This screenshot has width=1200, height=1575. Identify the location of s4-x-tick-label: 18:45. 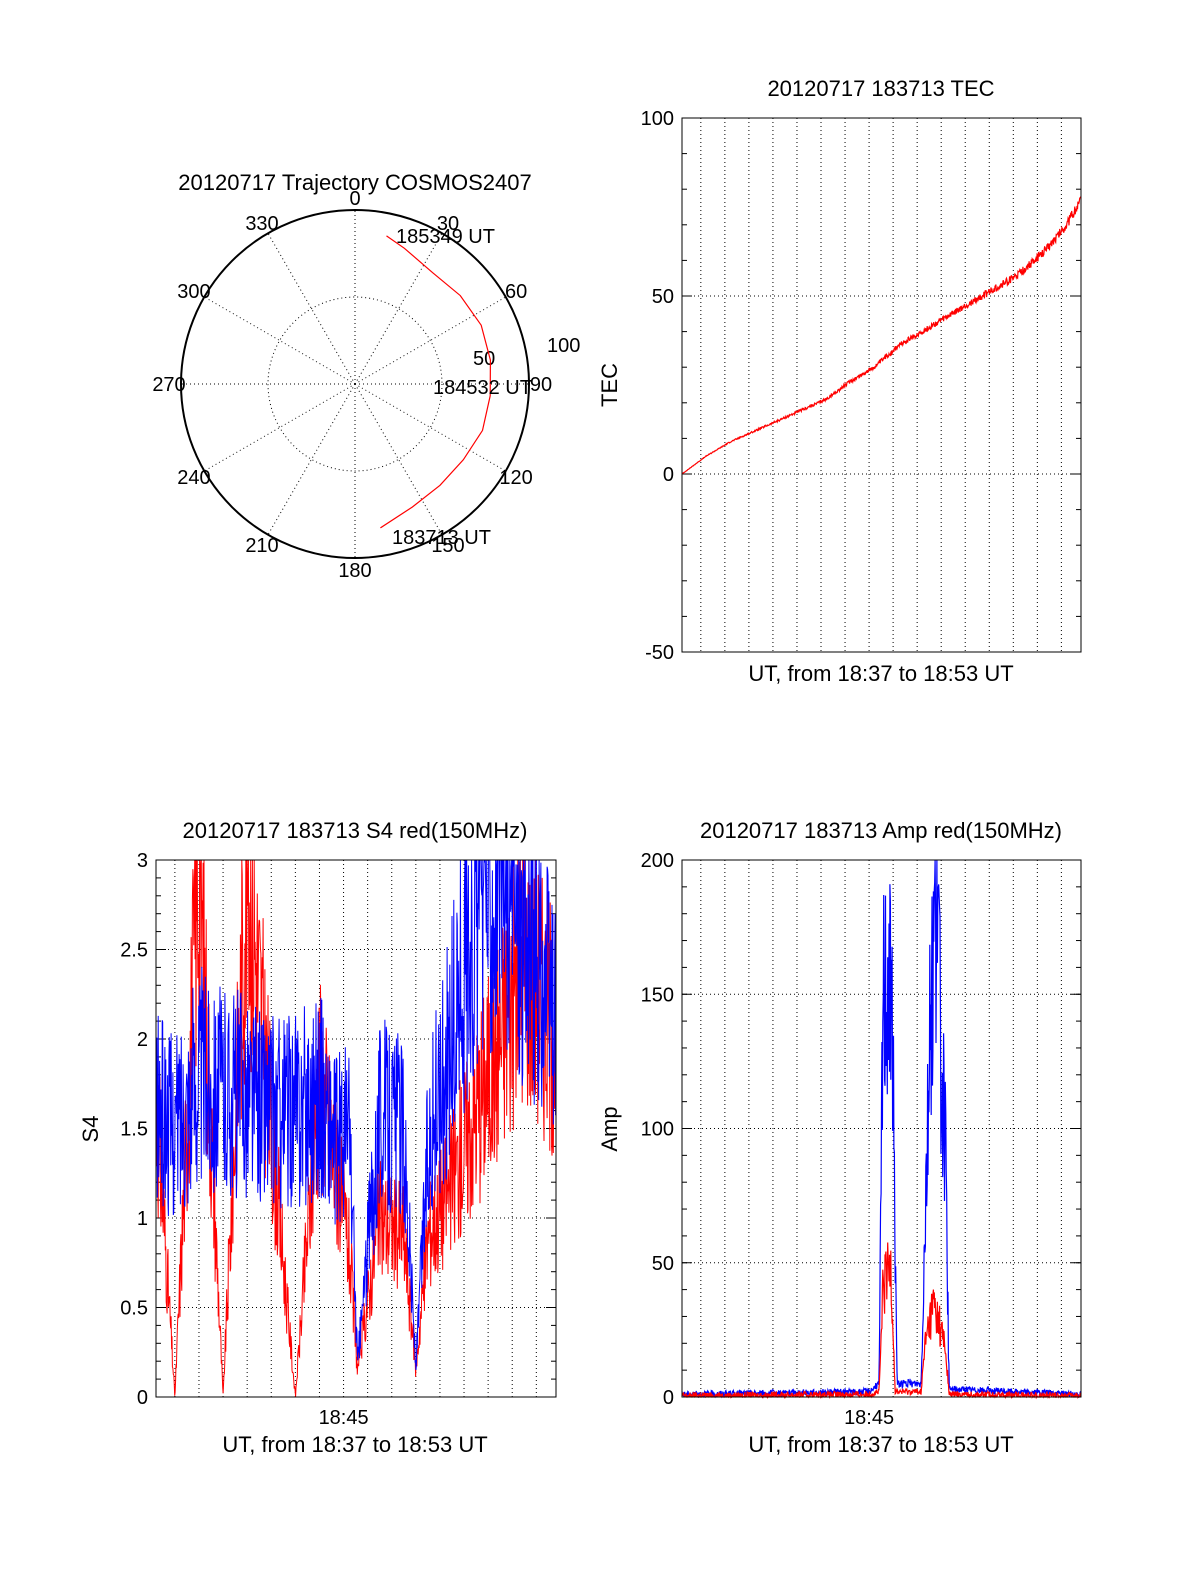
(344, 1418).